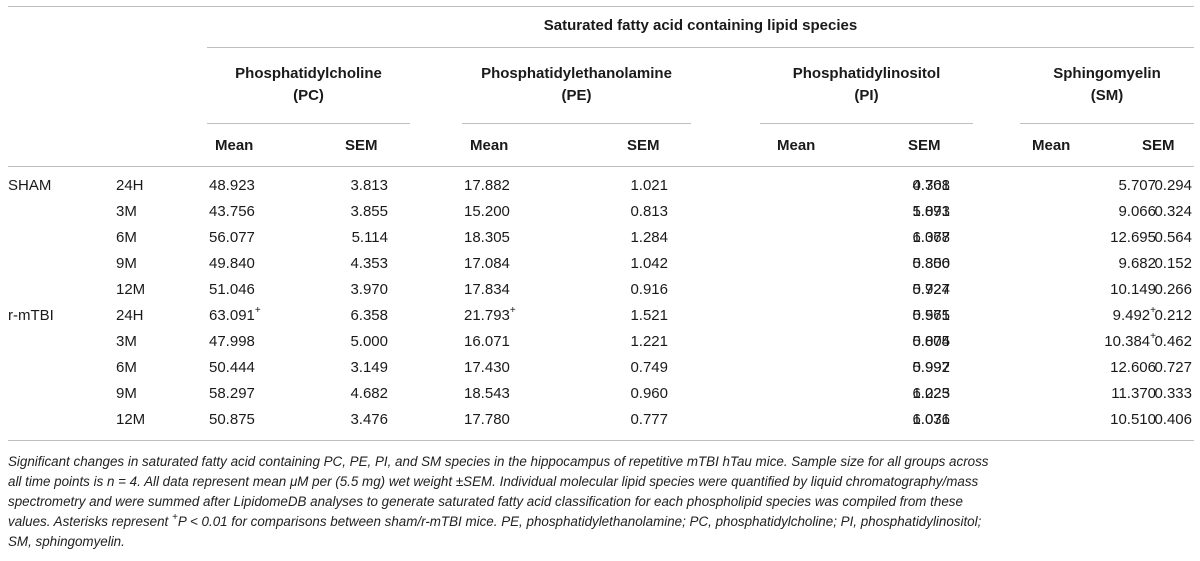  I want to click on cell-value: 1.021, so click(649, 185).